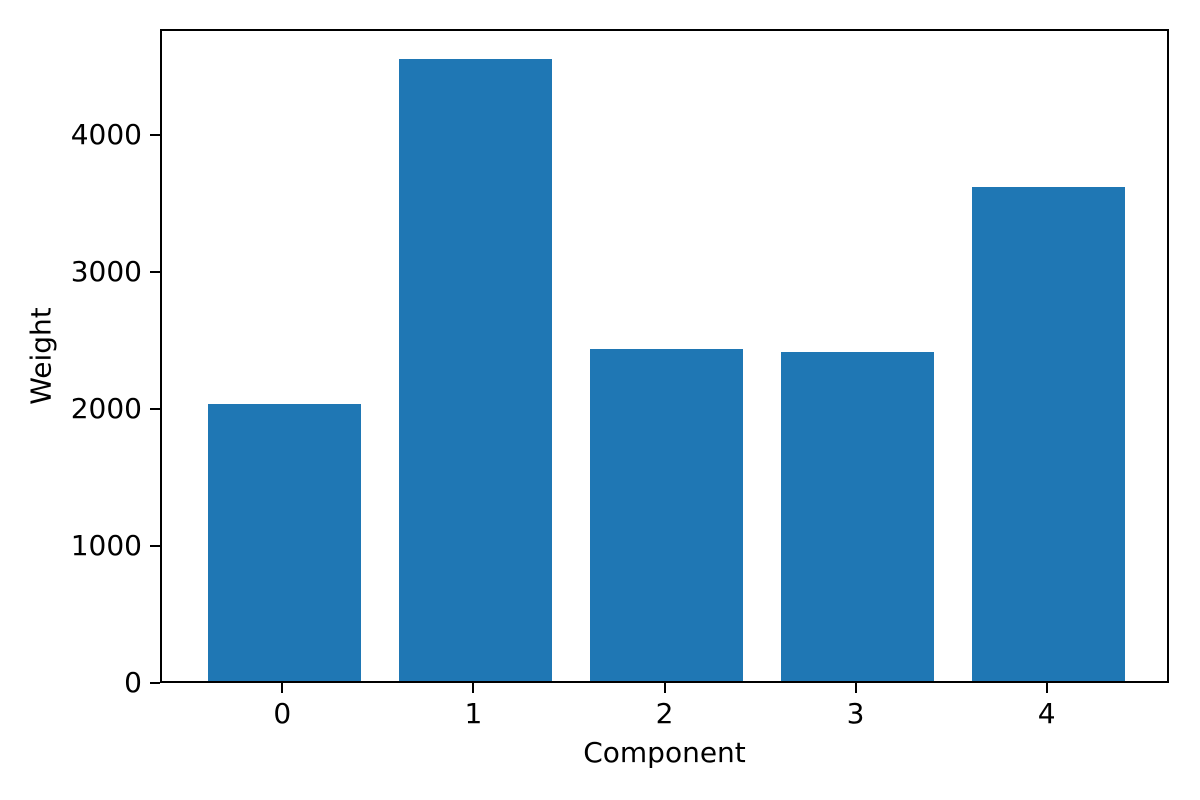 The width and height of the screenshot is (1200, 800). Describe the element at coordinates (155, 408) in the screenshot. I see `y-tick-2000` at that location.